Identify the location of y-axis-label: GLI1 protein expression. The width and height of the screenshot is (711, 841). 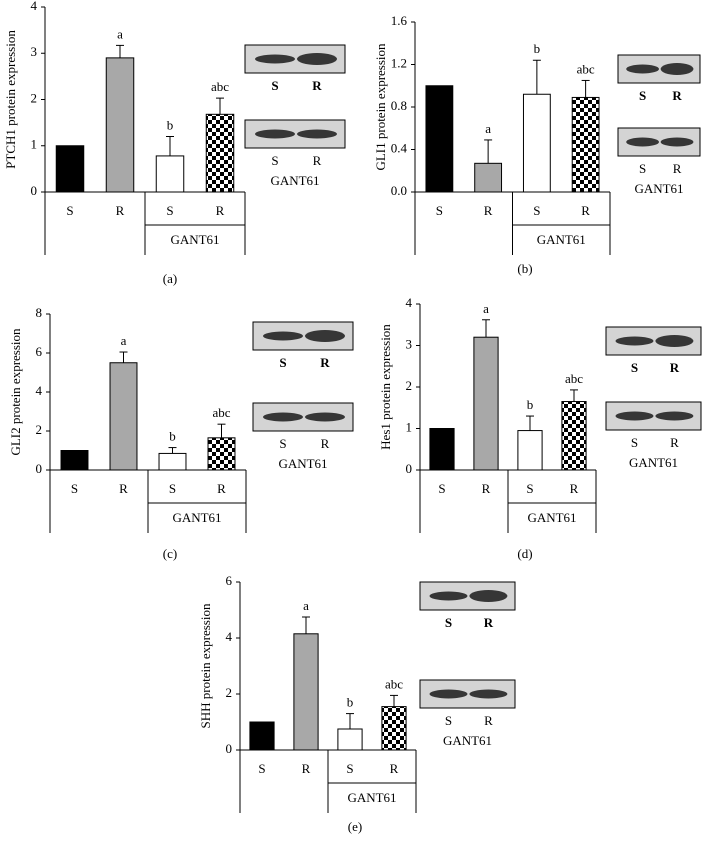
(380, 107).